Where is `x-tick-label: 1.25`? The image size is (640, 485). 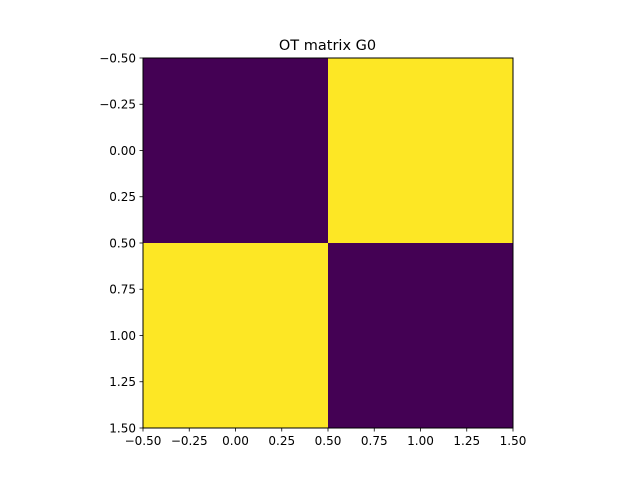 x-tick-label: 1.25 is located at coordinates (466, 441).